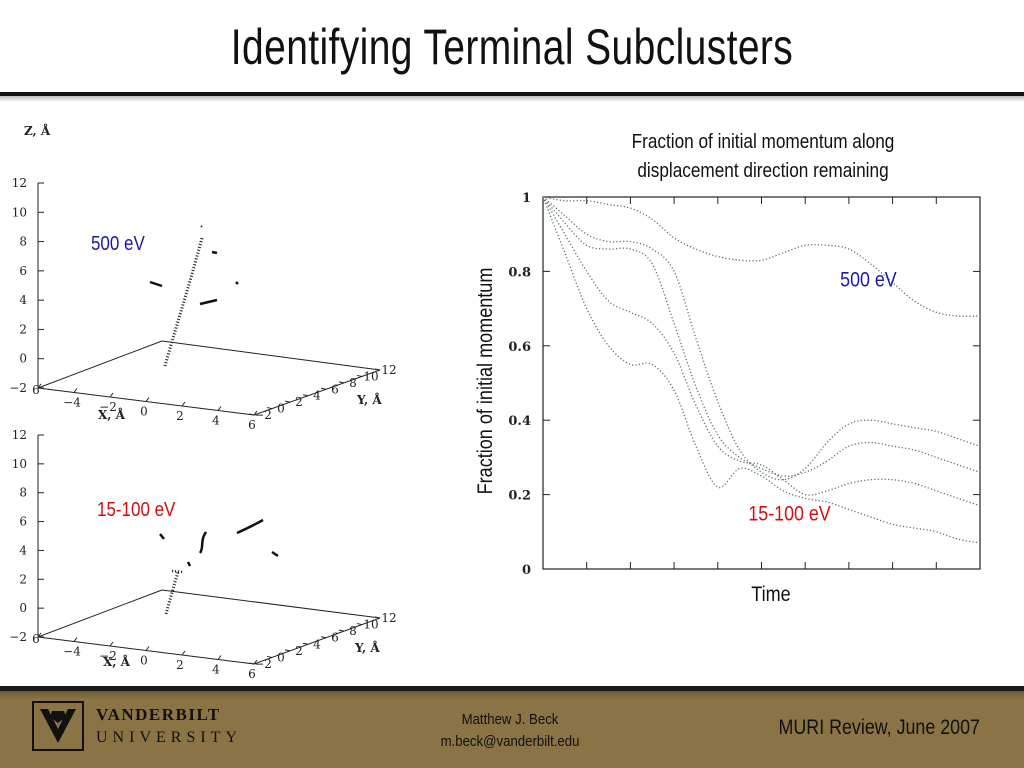 This screenshot has height=768, width=1024. Describe the element at coordinates (822, 397) in the screenshot. I see `annotations: 500 eV 15-100 eV` at that location.